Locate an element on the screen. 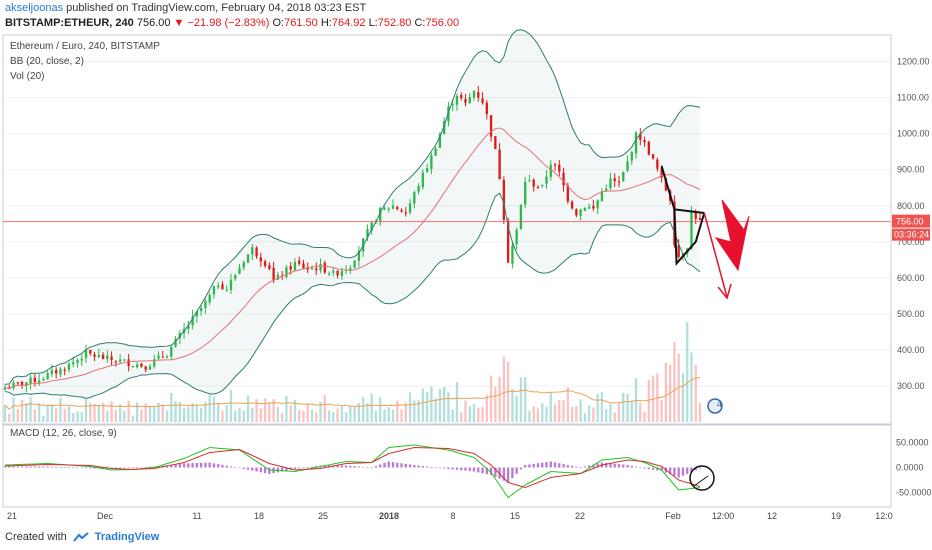  volume-ma-line is located at coordinates (352, 394).